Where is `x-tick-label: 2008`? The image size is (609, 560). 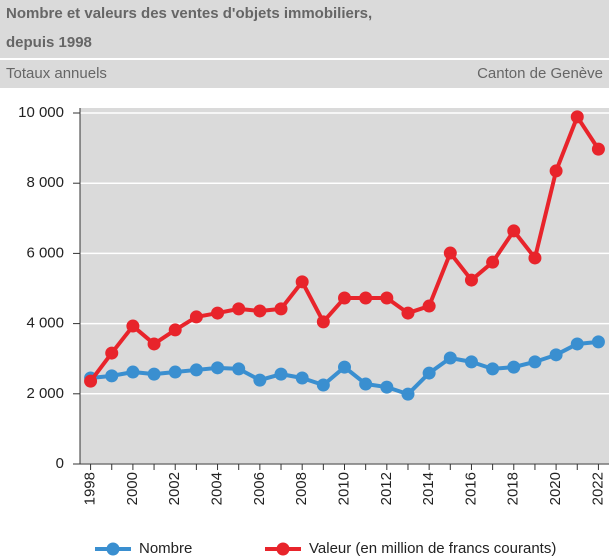 x-tick-label: 2008 is located at coordinates (301, 488).